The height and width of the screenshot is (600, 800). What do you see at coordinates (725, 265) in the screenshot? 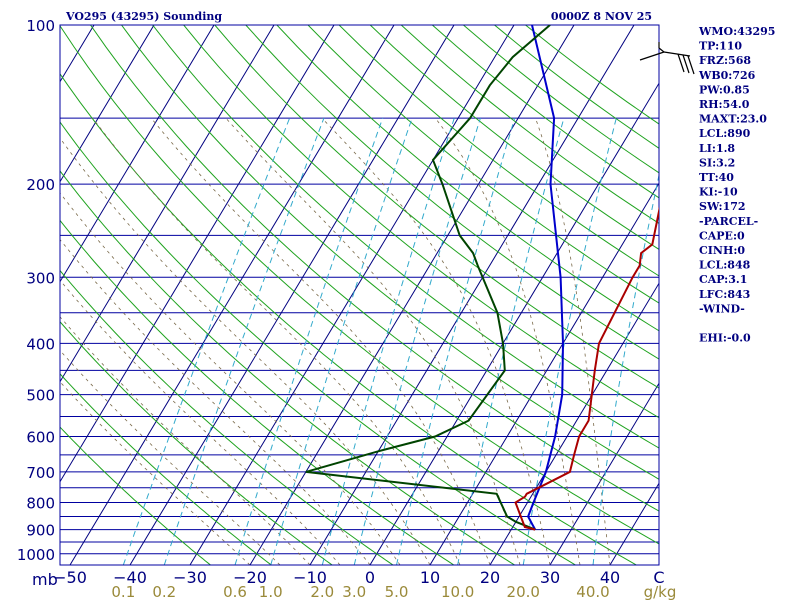
I see `index-line: LCL:848` at bounding box center [725, 265].